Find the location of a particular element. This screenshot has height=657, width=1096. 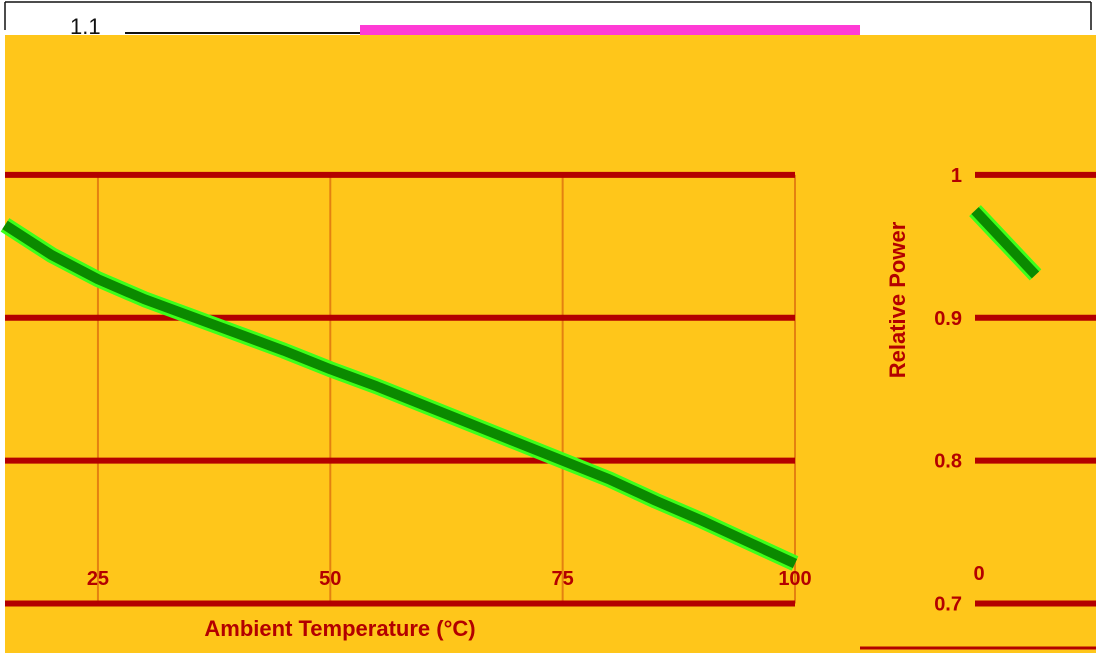

right-panel-series is located at coordinates (1005, 243).